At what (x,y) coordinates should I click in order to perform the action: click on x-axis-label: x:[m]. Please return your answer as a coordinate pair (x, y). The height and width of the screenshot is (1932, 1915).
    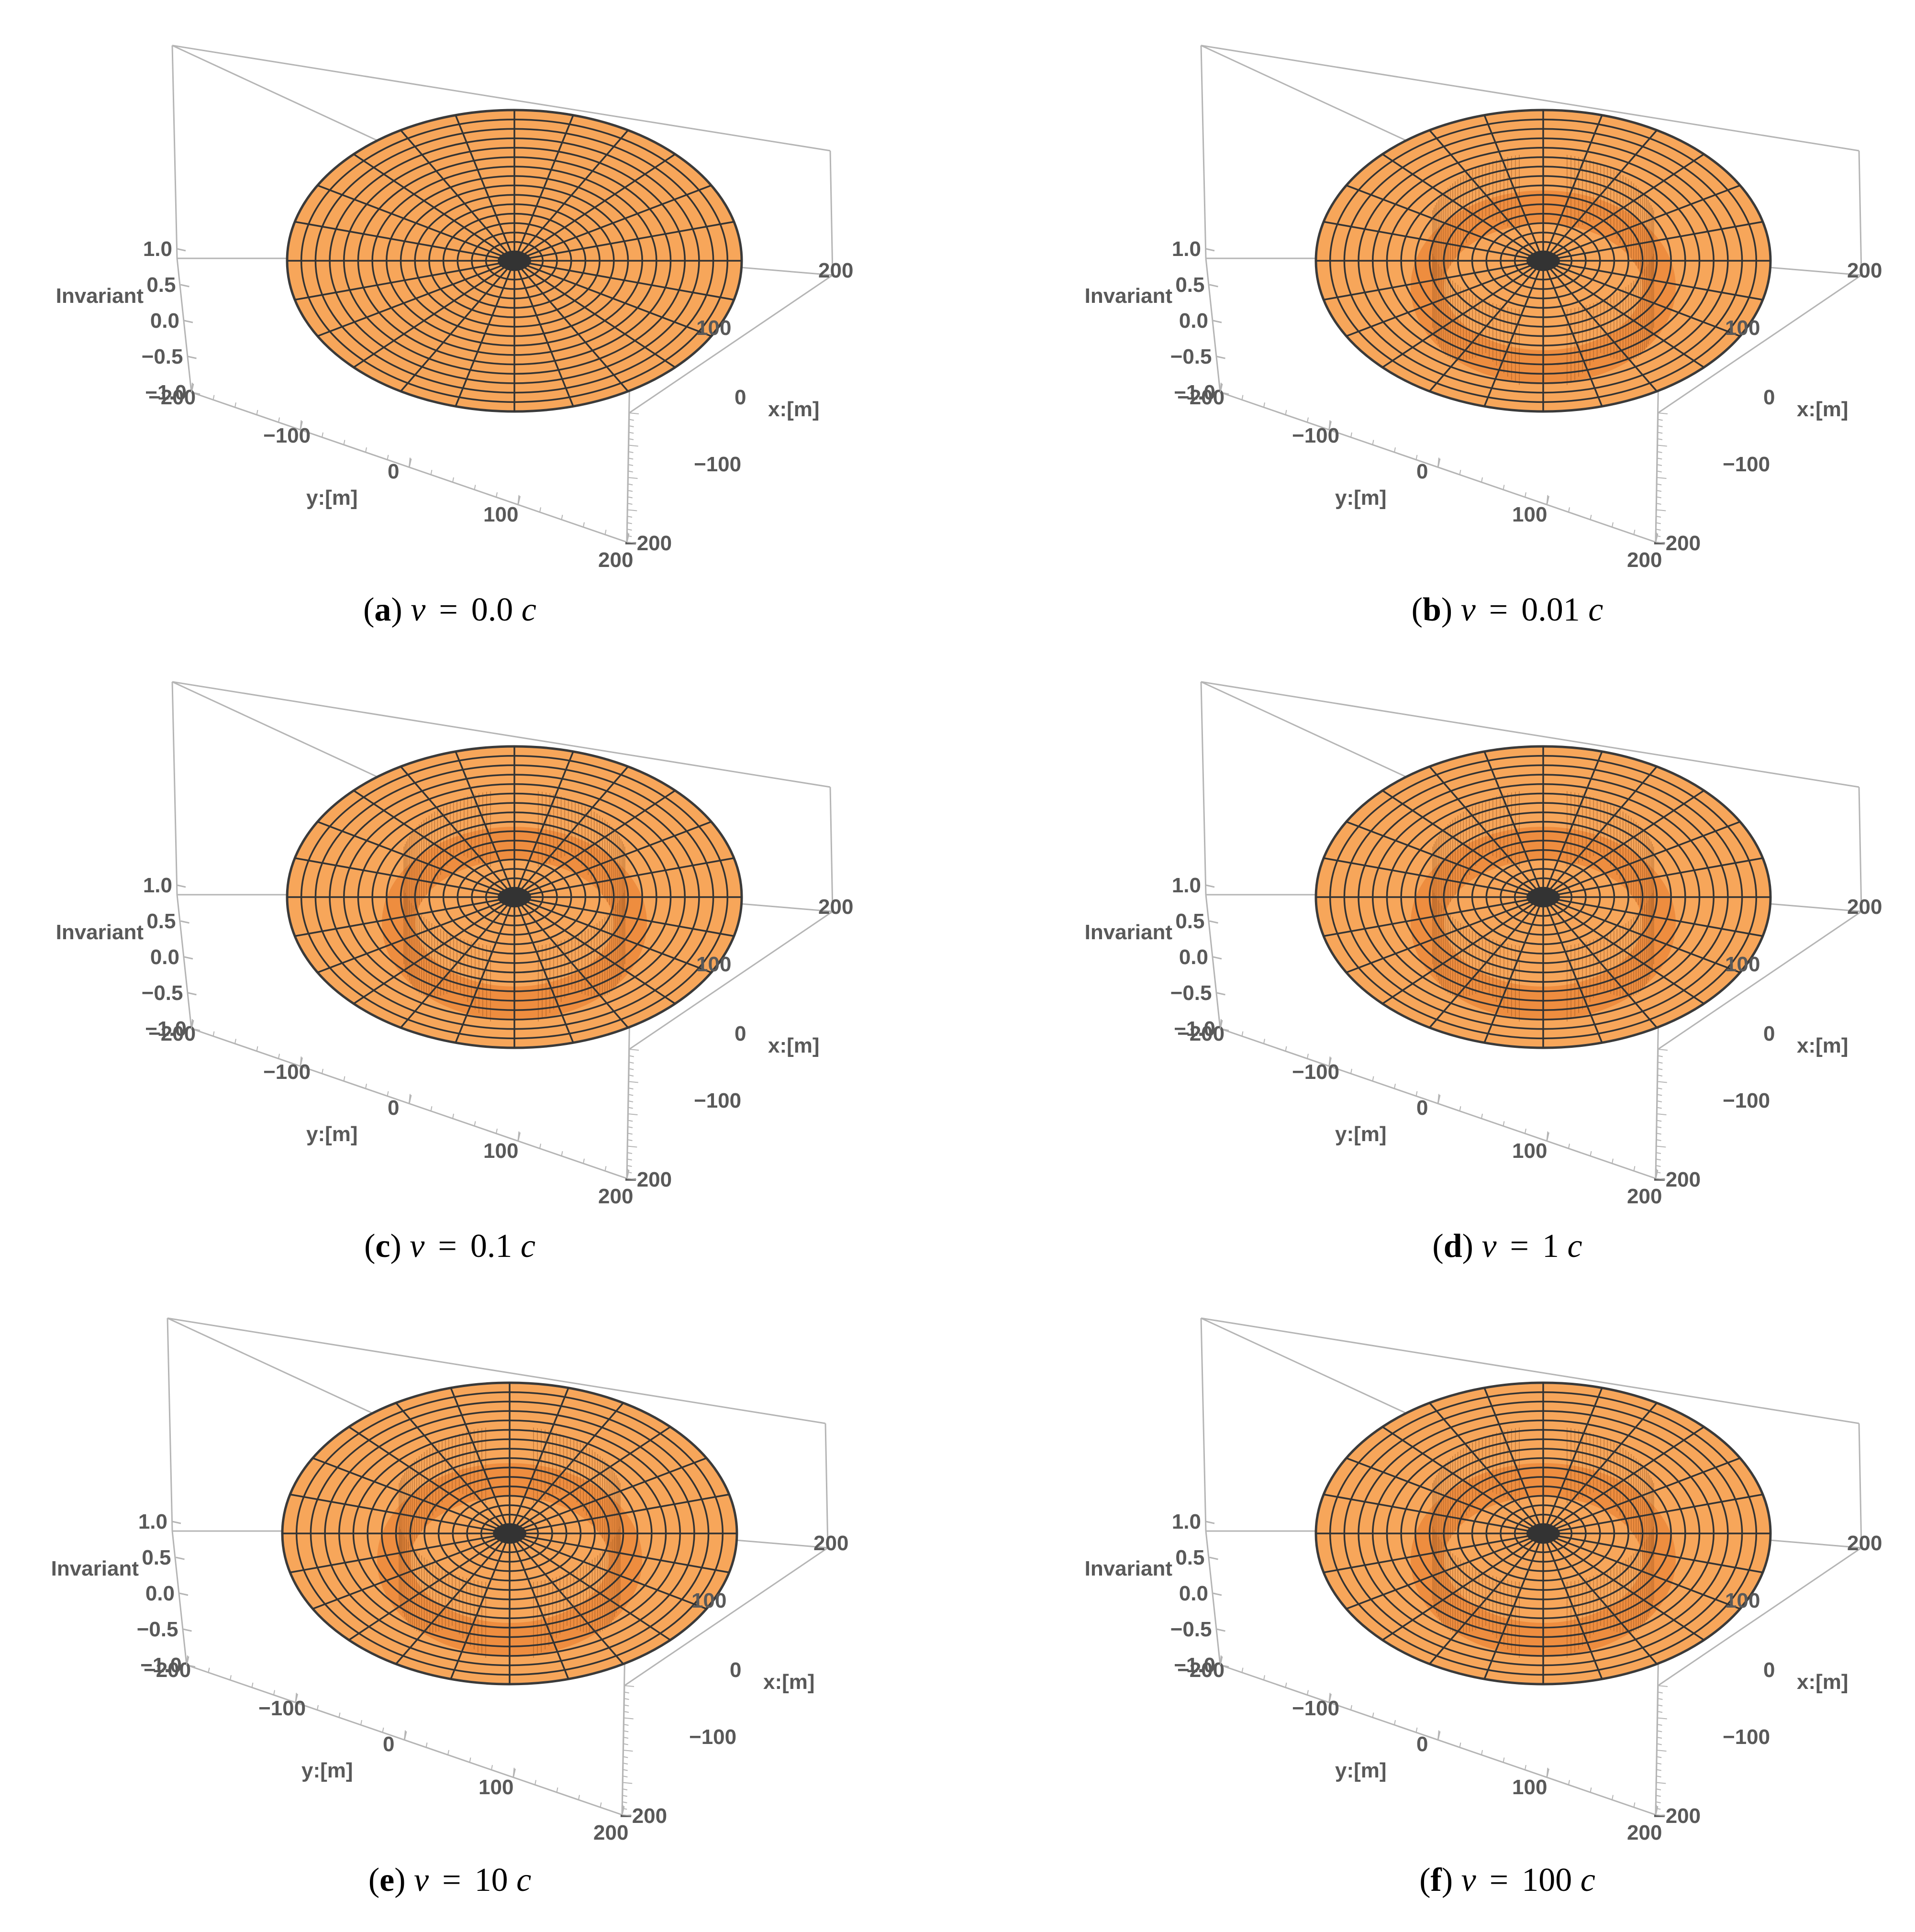
    Looking at the image, I should click on (1822, 409).